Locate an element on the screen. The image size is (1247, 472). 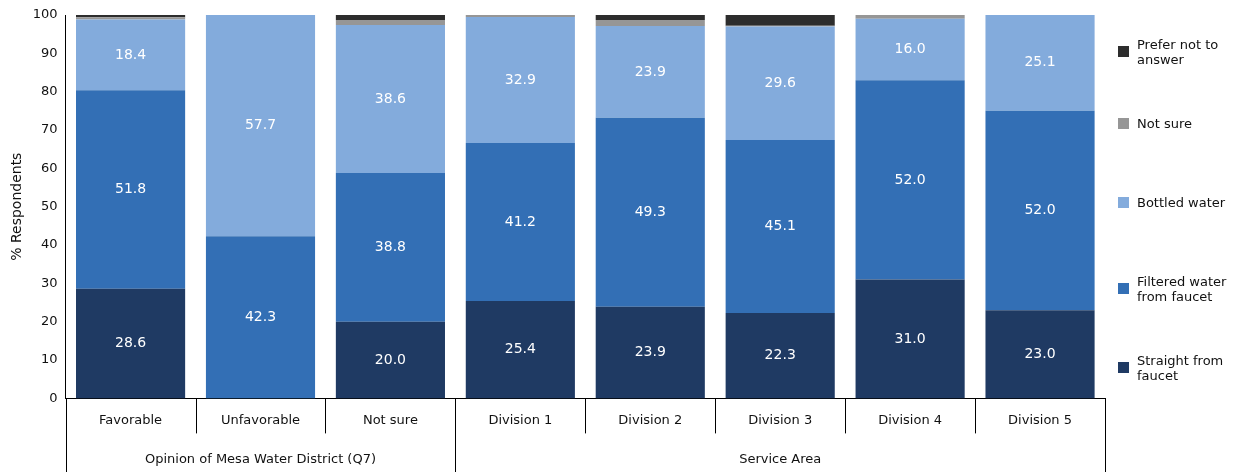
data-label: 42.3 is located at coordinates (260, 315).